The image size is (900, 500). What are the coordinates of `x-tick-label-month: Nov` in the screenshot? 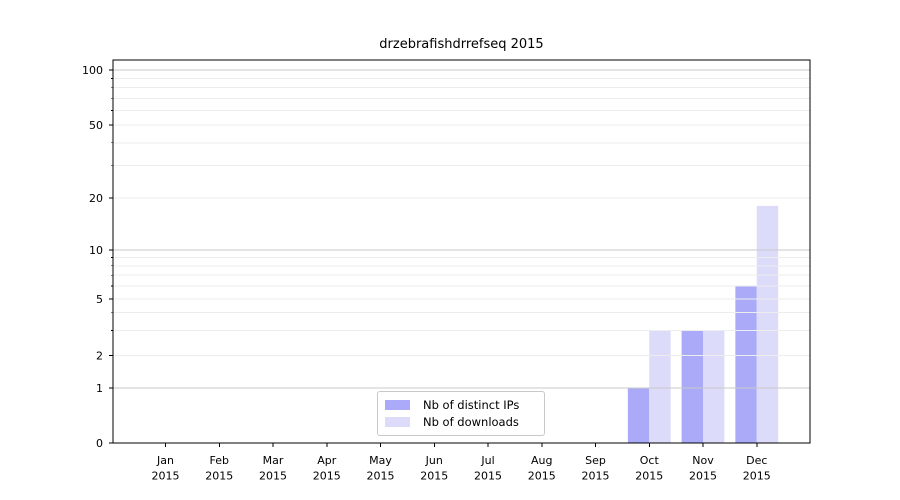 It's located at (703, 460).